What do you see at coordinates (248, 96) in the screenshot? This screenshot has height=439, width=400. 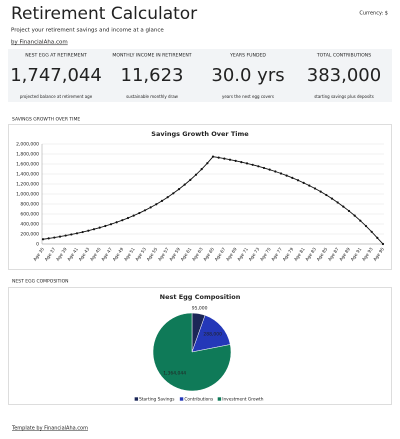 I see `kpi-caption: years the nest egg covers` at bounding box center [248, 96].